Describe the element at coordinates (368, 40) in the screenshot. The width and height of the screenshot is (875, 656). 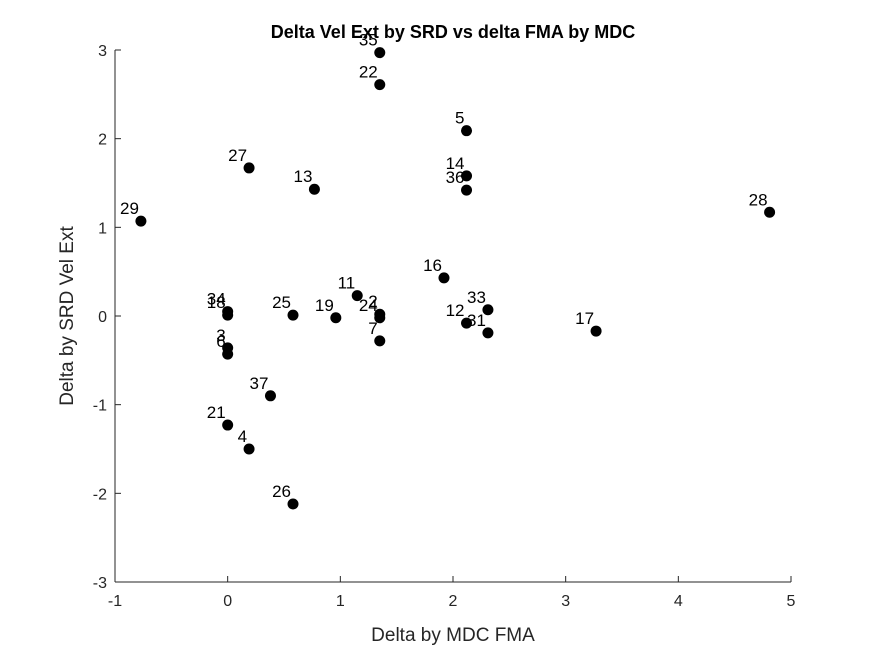
I see `point-label: 35` at that location.